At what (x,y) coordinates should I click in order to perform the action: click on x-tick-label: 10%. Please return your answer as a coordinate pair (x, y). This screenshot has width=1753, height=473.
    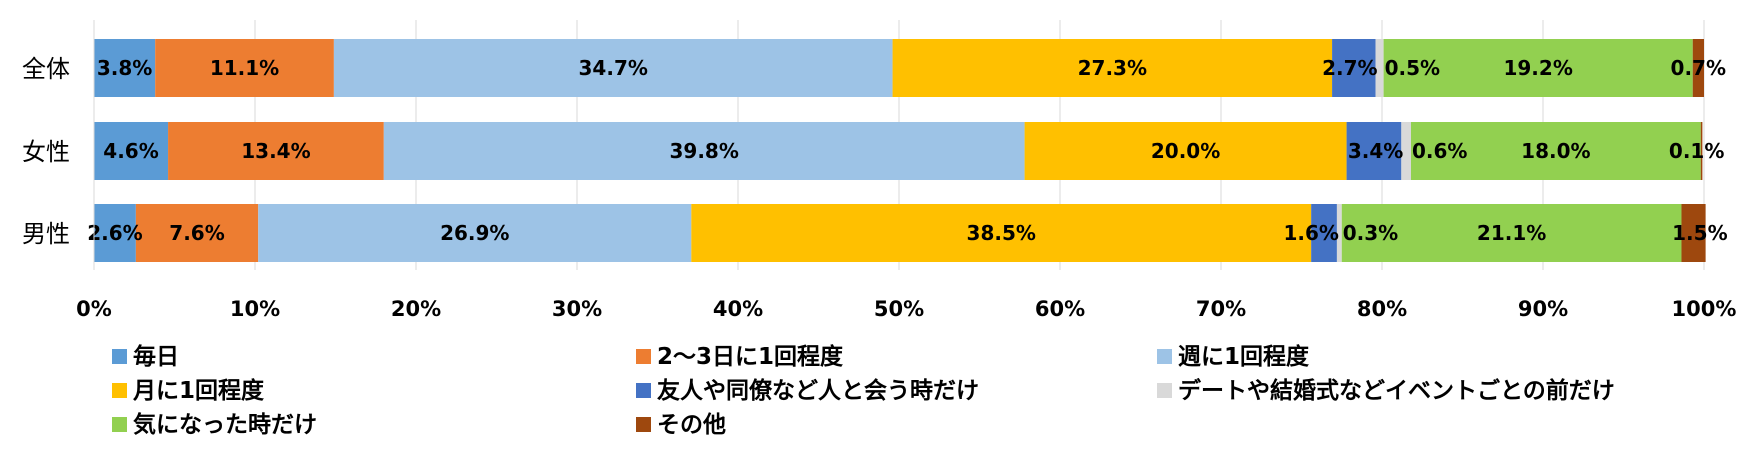
    Looking at the image, I should click on (255, 309).